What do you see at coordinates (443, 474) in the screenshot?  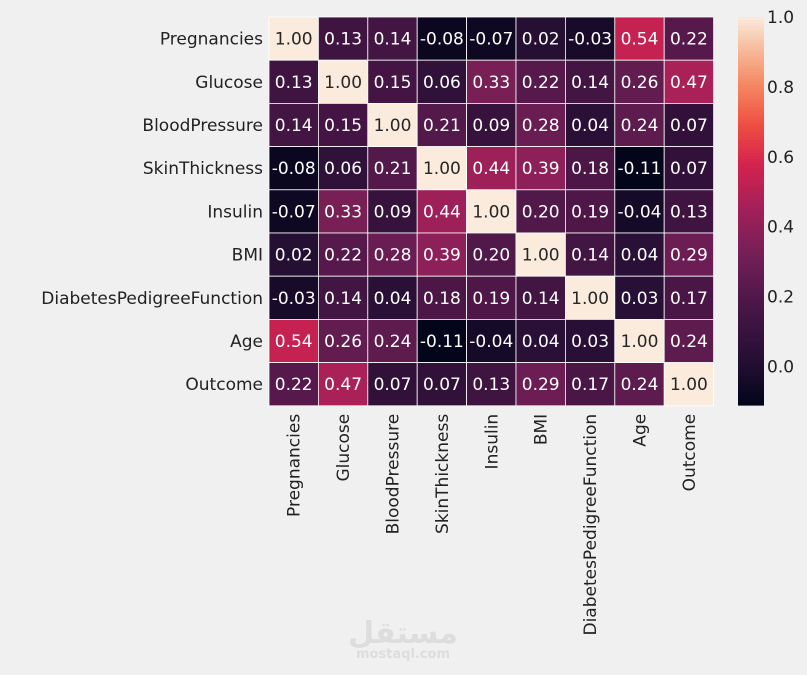 I see `x-tick-label: SkinThickness` at bounding box center [443, 474].